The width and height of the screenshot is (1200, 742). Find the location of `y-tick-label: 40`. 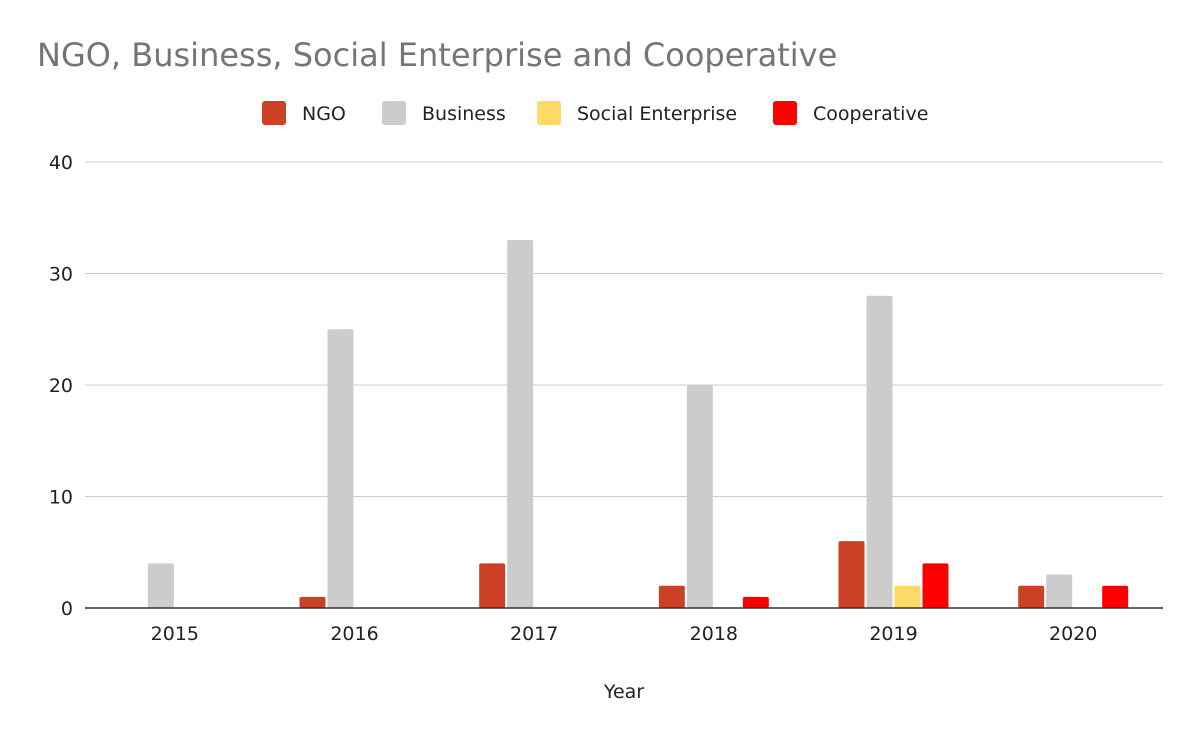

y-tick-label: 40 is located at coordinates (61, 163).